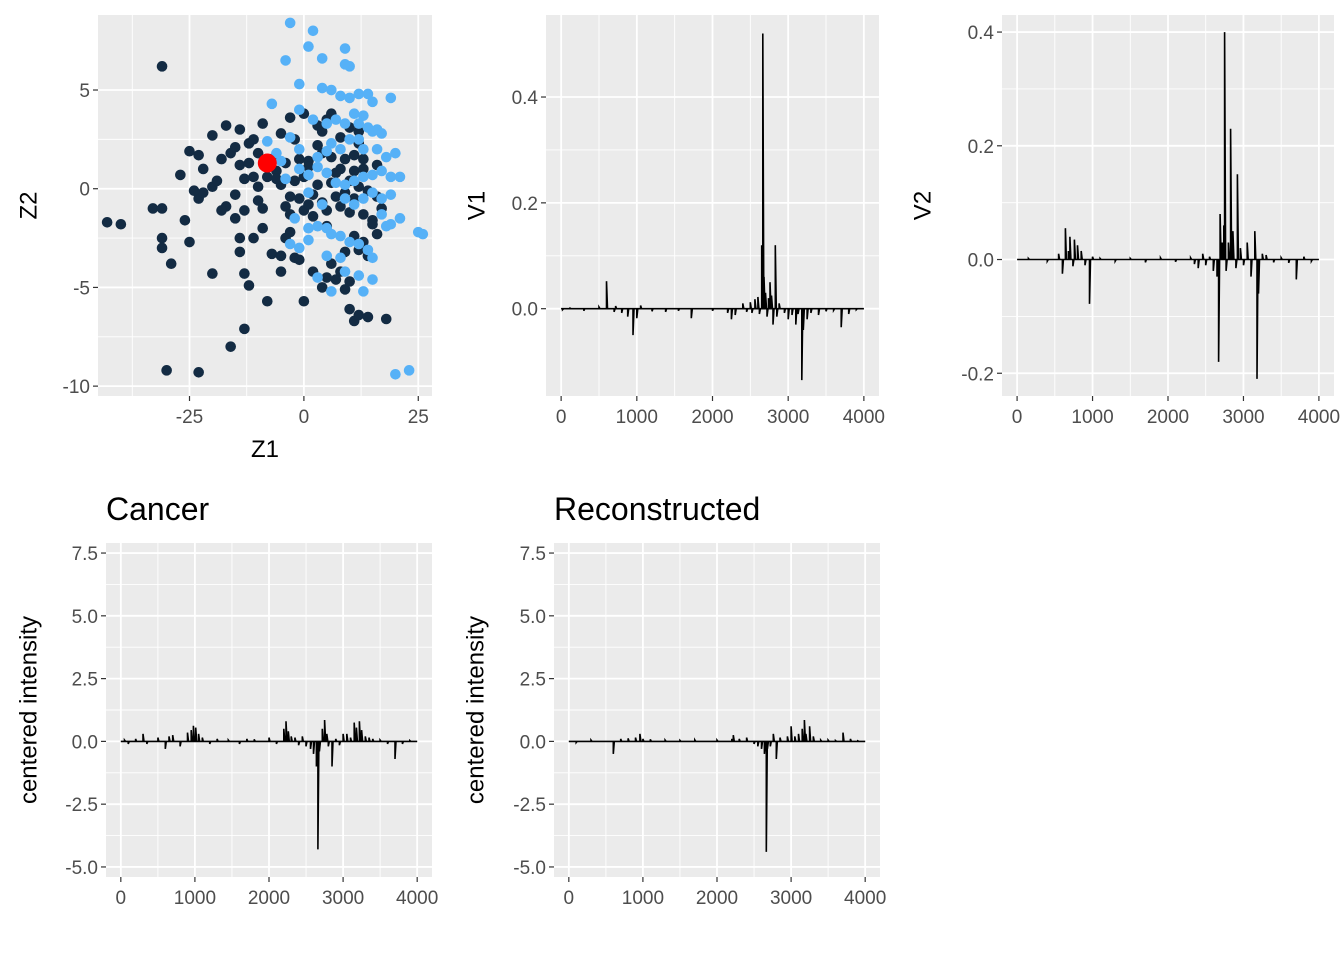 This screenshot has width=1344, height=960. What do you see at coordinates (84, 91) in the screenshot?
I see `y-tick-label: 5` at bounding box center [84, 91].